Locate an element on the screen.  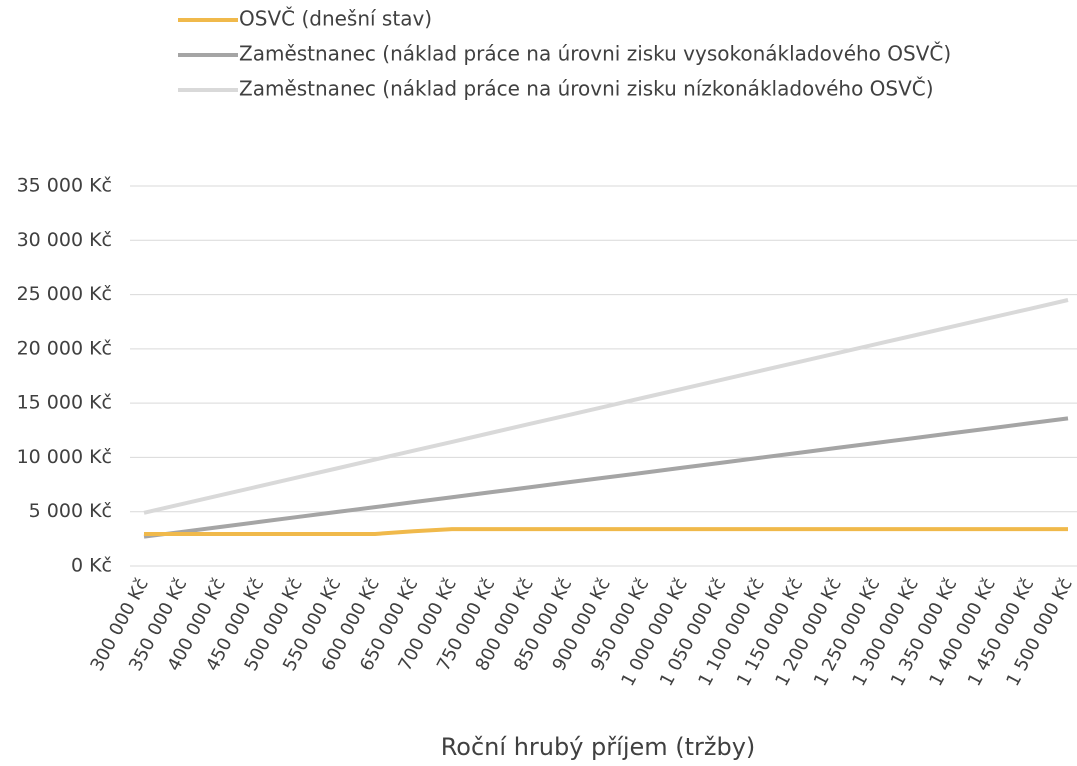
x-axis-title: Roční hrubý příjem (tržby) is located at coordinates (598, 747).